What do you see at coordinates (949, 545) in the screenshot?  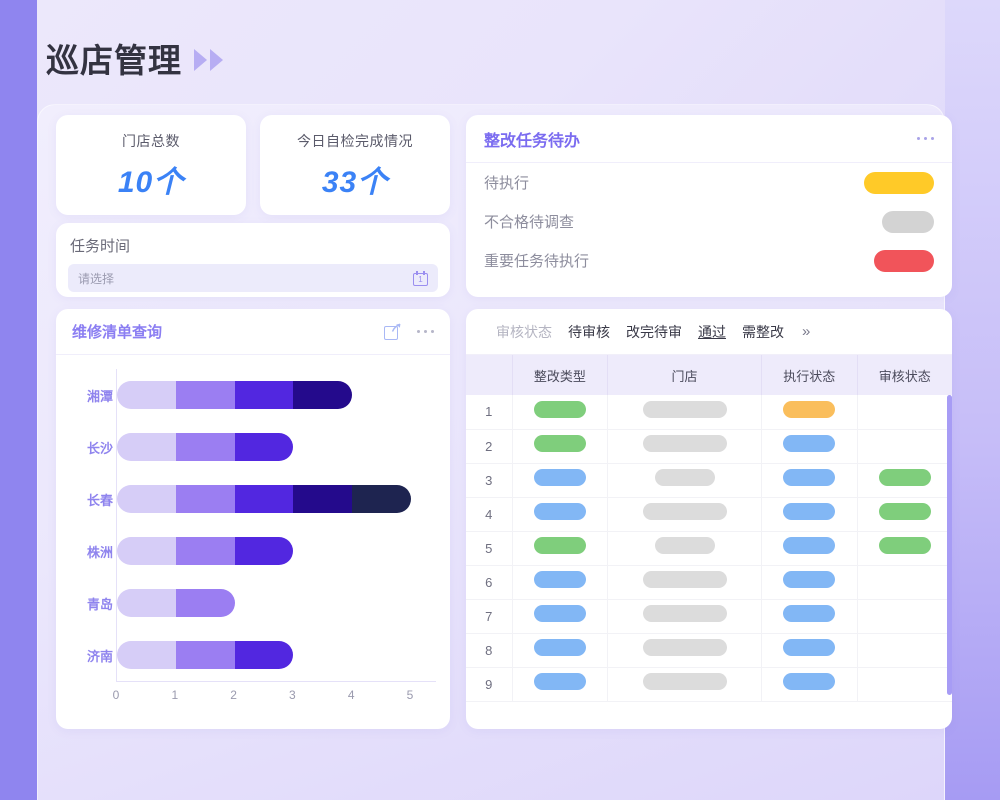 I see `table-scrollbar` at bounding box center [949, 545].